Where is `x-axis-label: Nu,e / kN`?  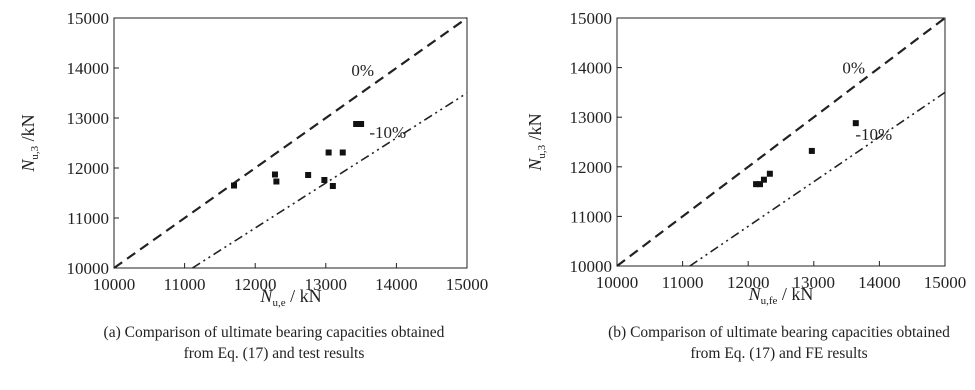
x-axis-label: Nu,e / kN is located at coordinates (290, 297).